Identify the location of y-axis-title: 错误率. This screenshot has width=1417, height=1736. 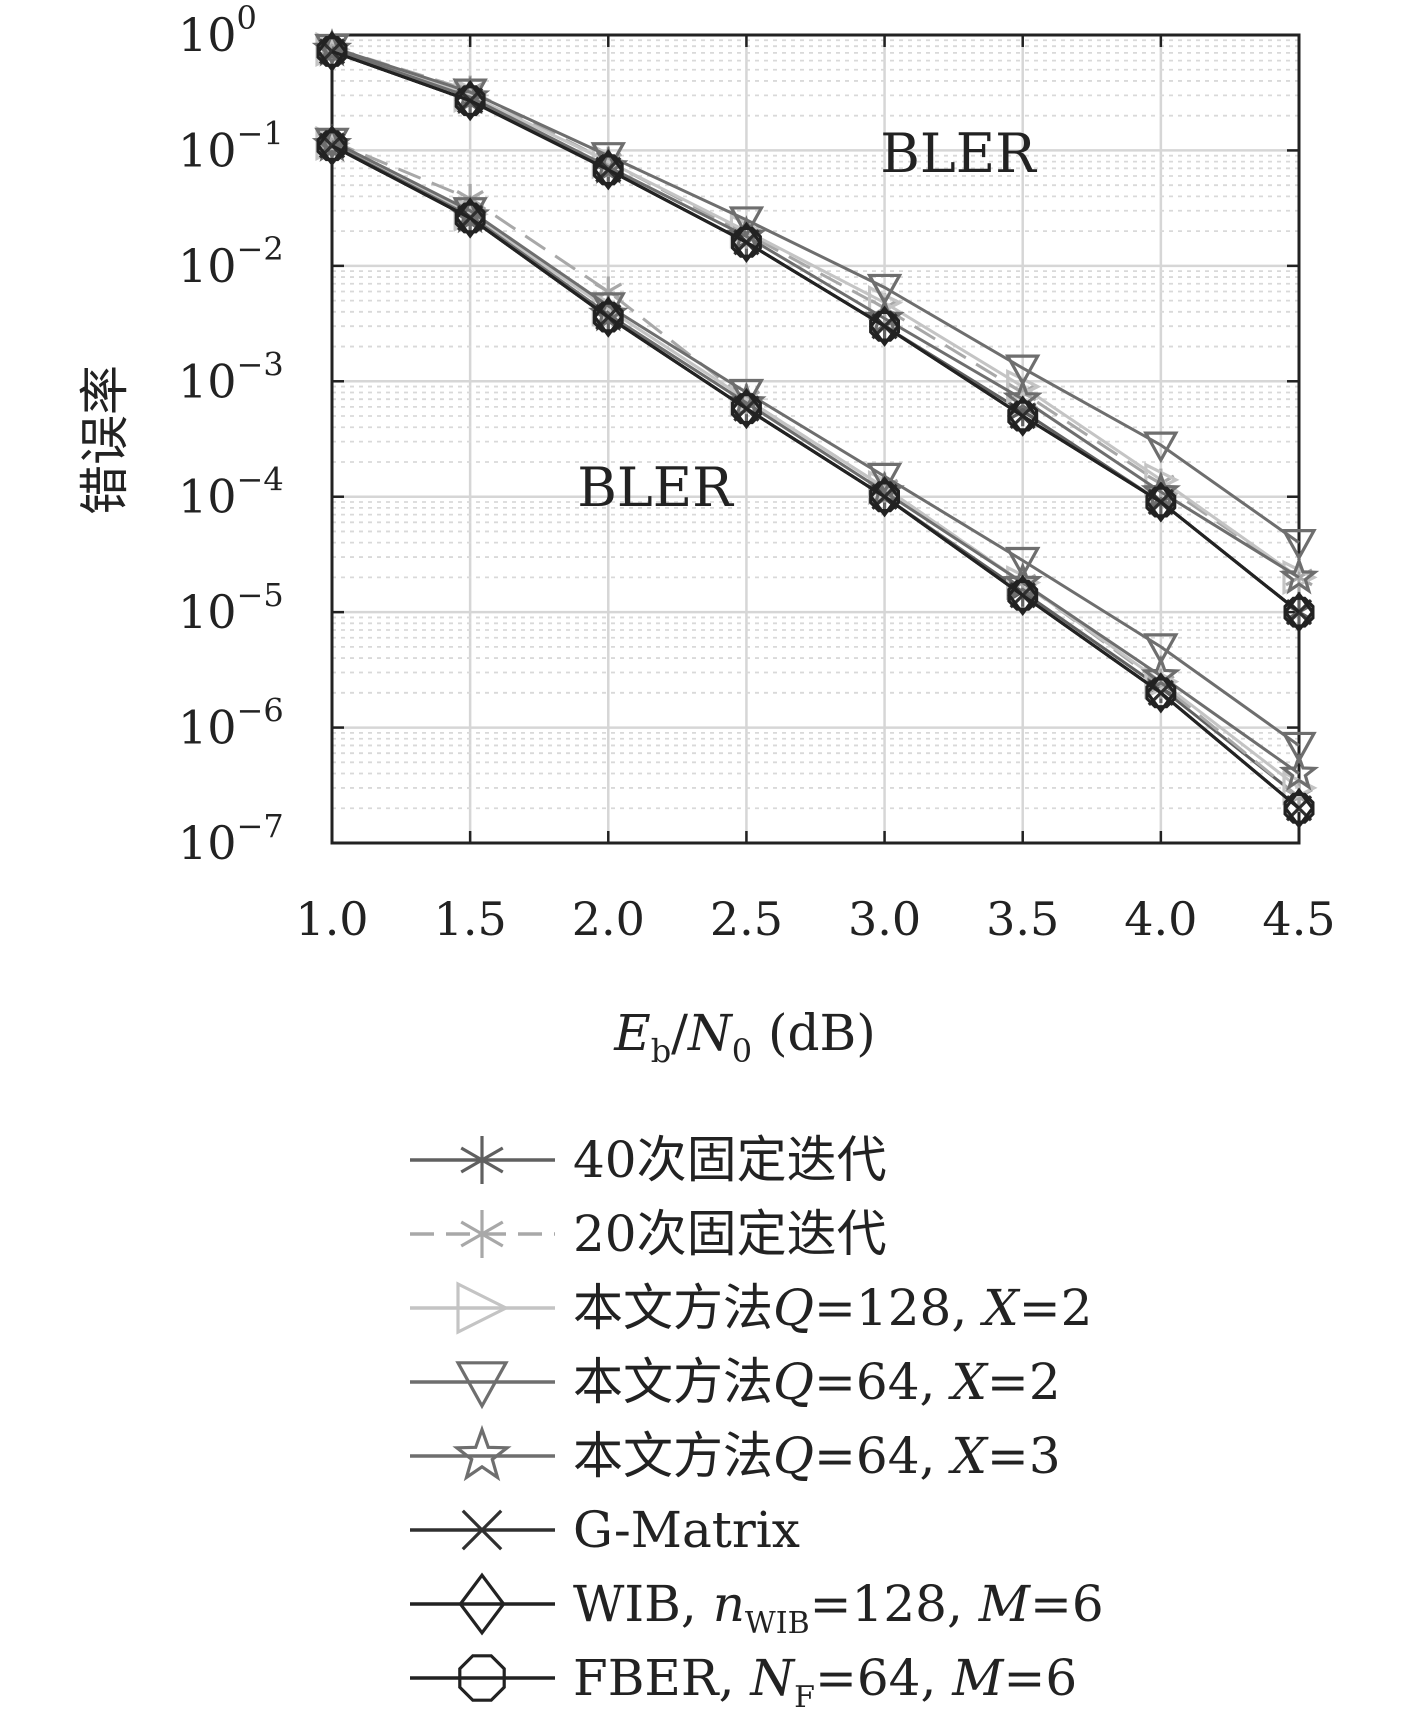
(105, 440).